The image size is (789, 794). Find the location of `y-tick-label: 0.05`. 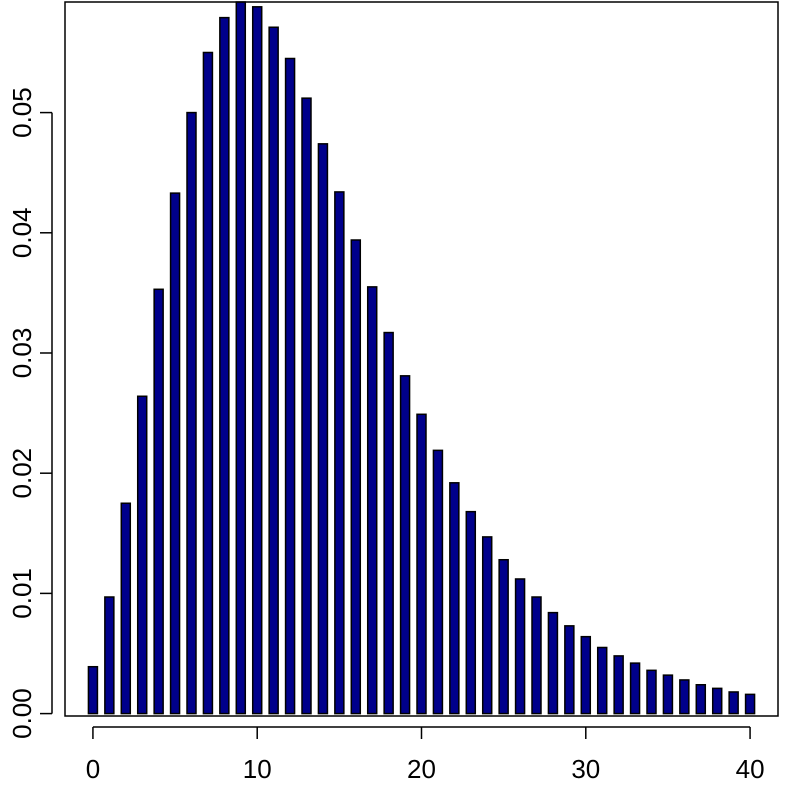

y-tick-label: 0.05 is located at coordinates (22, 112).